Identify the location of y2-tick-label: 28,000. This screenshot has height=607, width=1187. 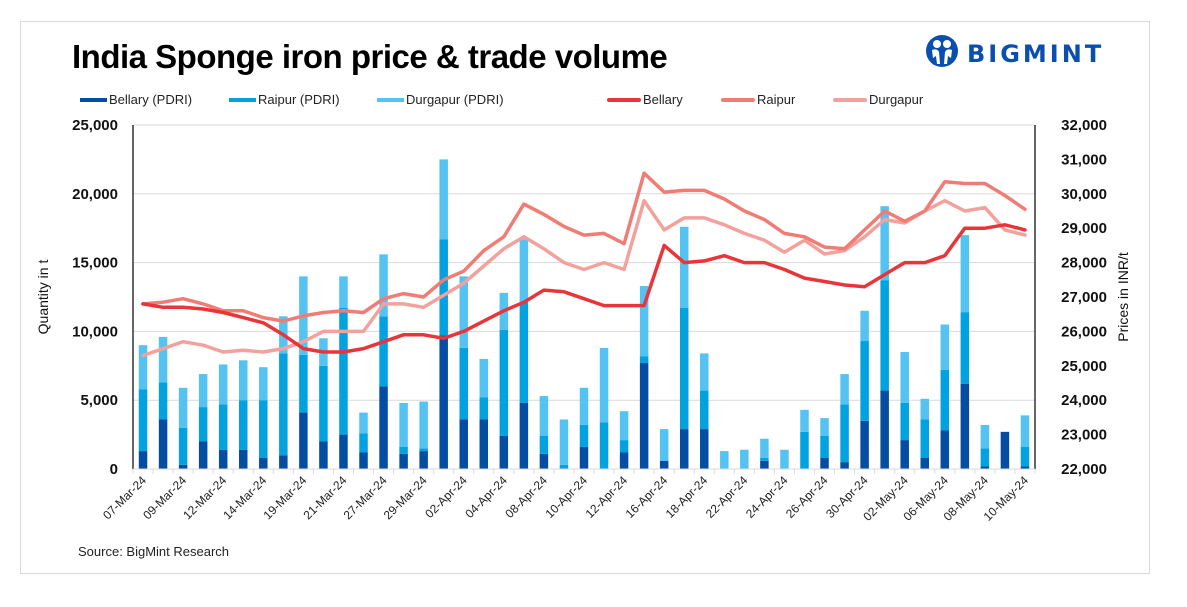
(1084, 263).